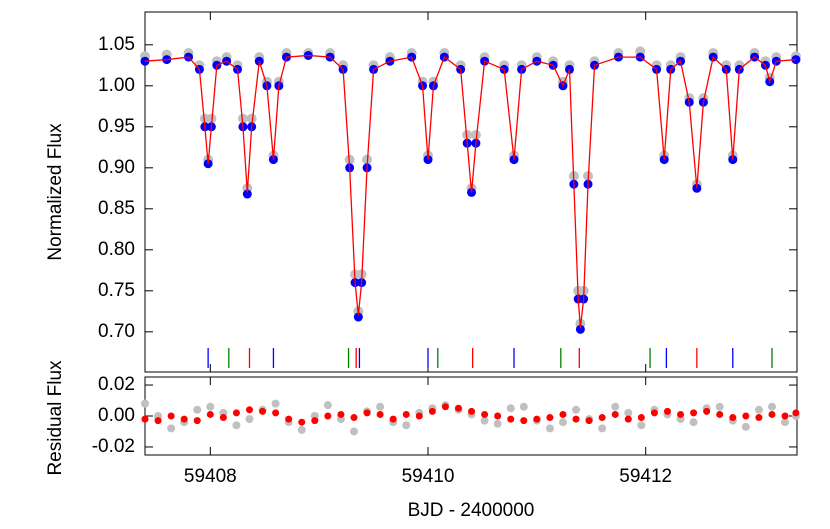  What do you see at coordinates (116, 44) in the screenshot?
I see `y-tick-label: 1.05` at bounding box center [116, 44].